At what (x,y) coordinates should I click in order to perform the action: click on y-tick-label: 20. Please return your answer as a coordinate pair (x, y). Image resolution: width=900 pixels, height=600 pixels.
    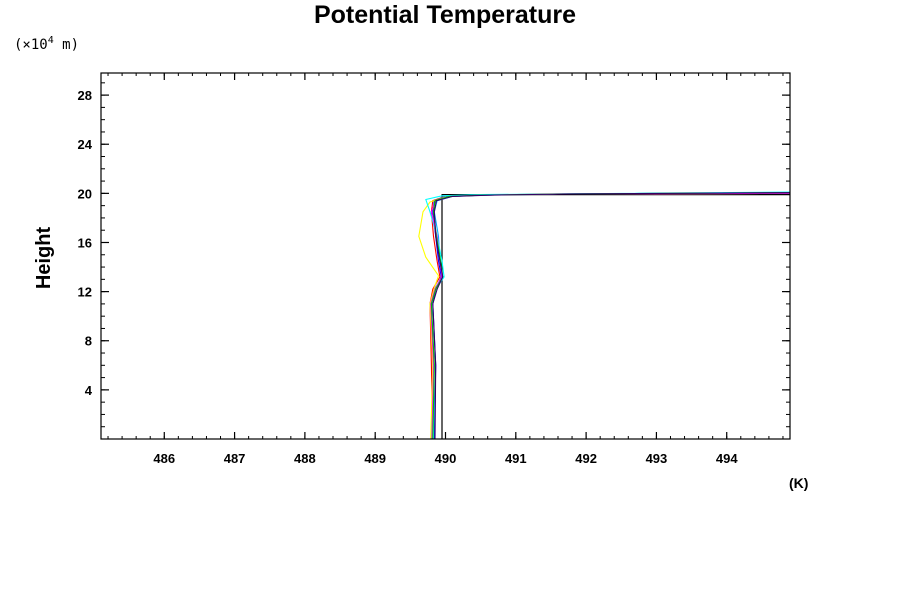
    Looking at the image, I should click on (85, 193).